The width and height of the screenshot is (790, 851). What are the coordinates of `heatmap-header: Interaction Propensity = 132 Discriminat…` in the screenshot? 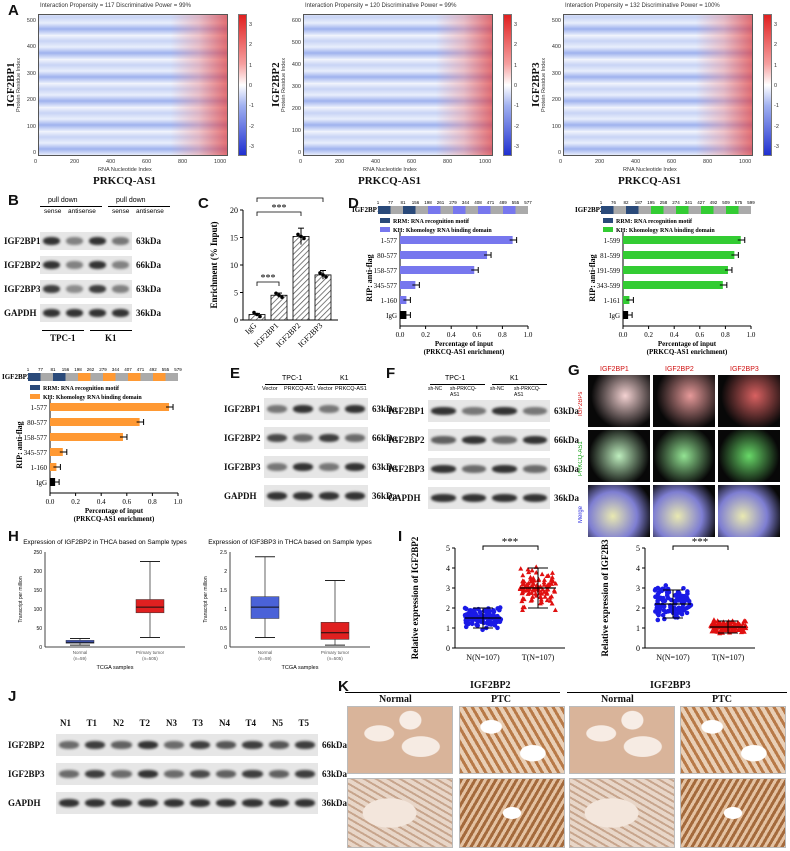 It's located at (642, 6).